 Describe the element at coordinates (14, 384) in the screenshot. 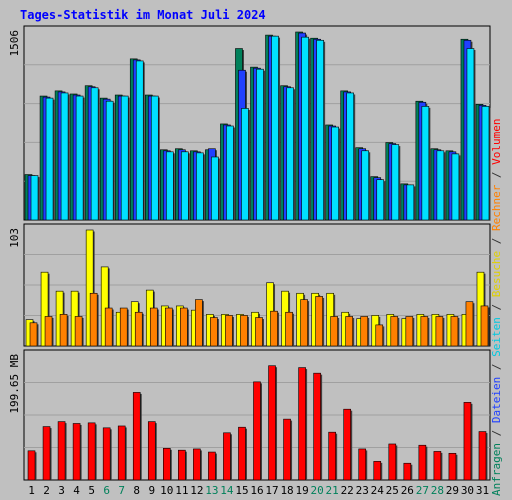

I see `y-max-label: 199.65 MB` at that location.